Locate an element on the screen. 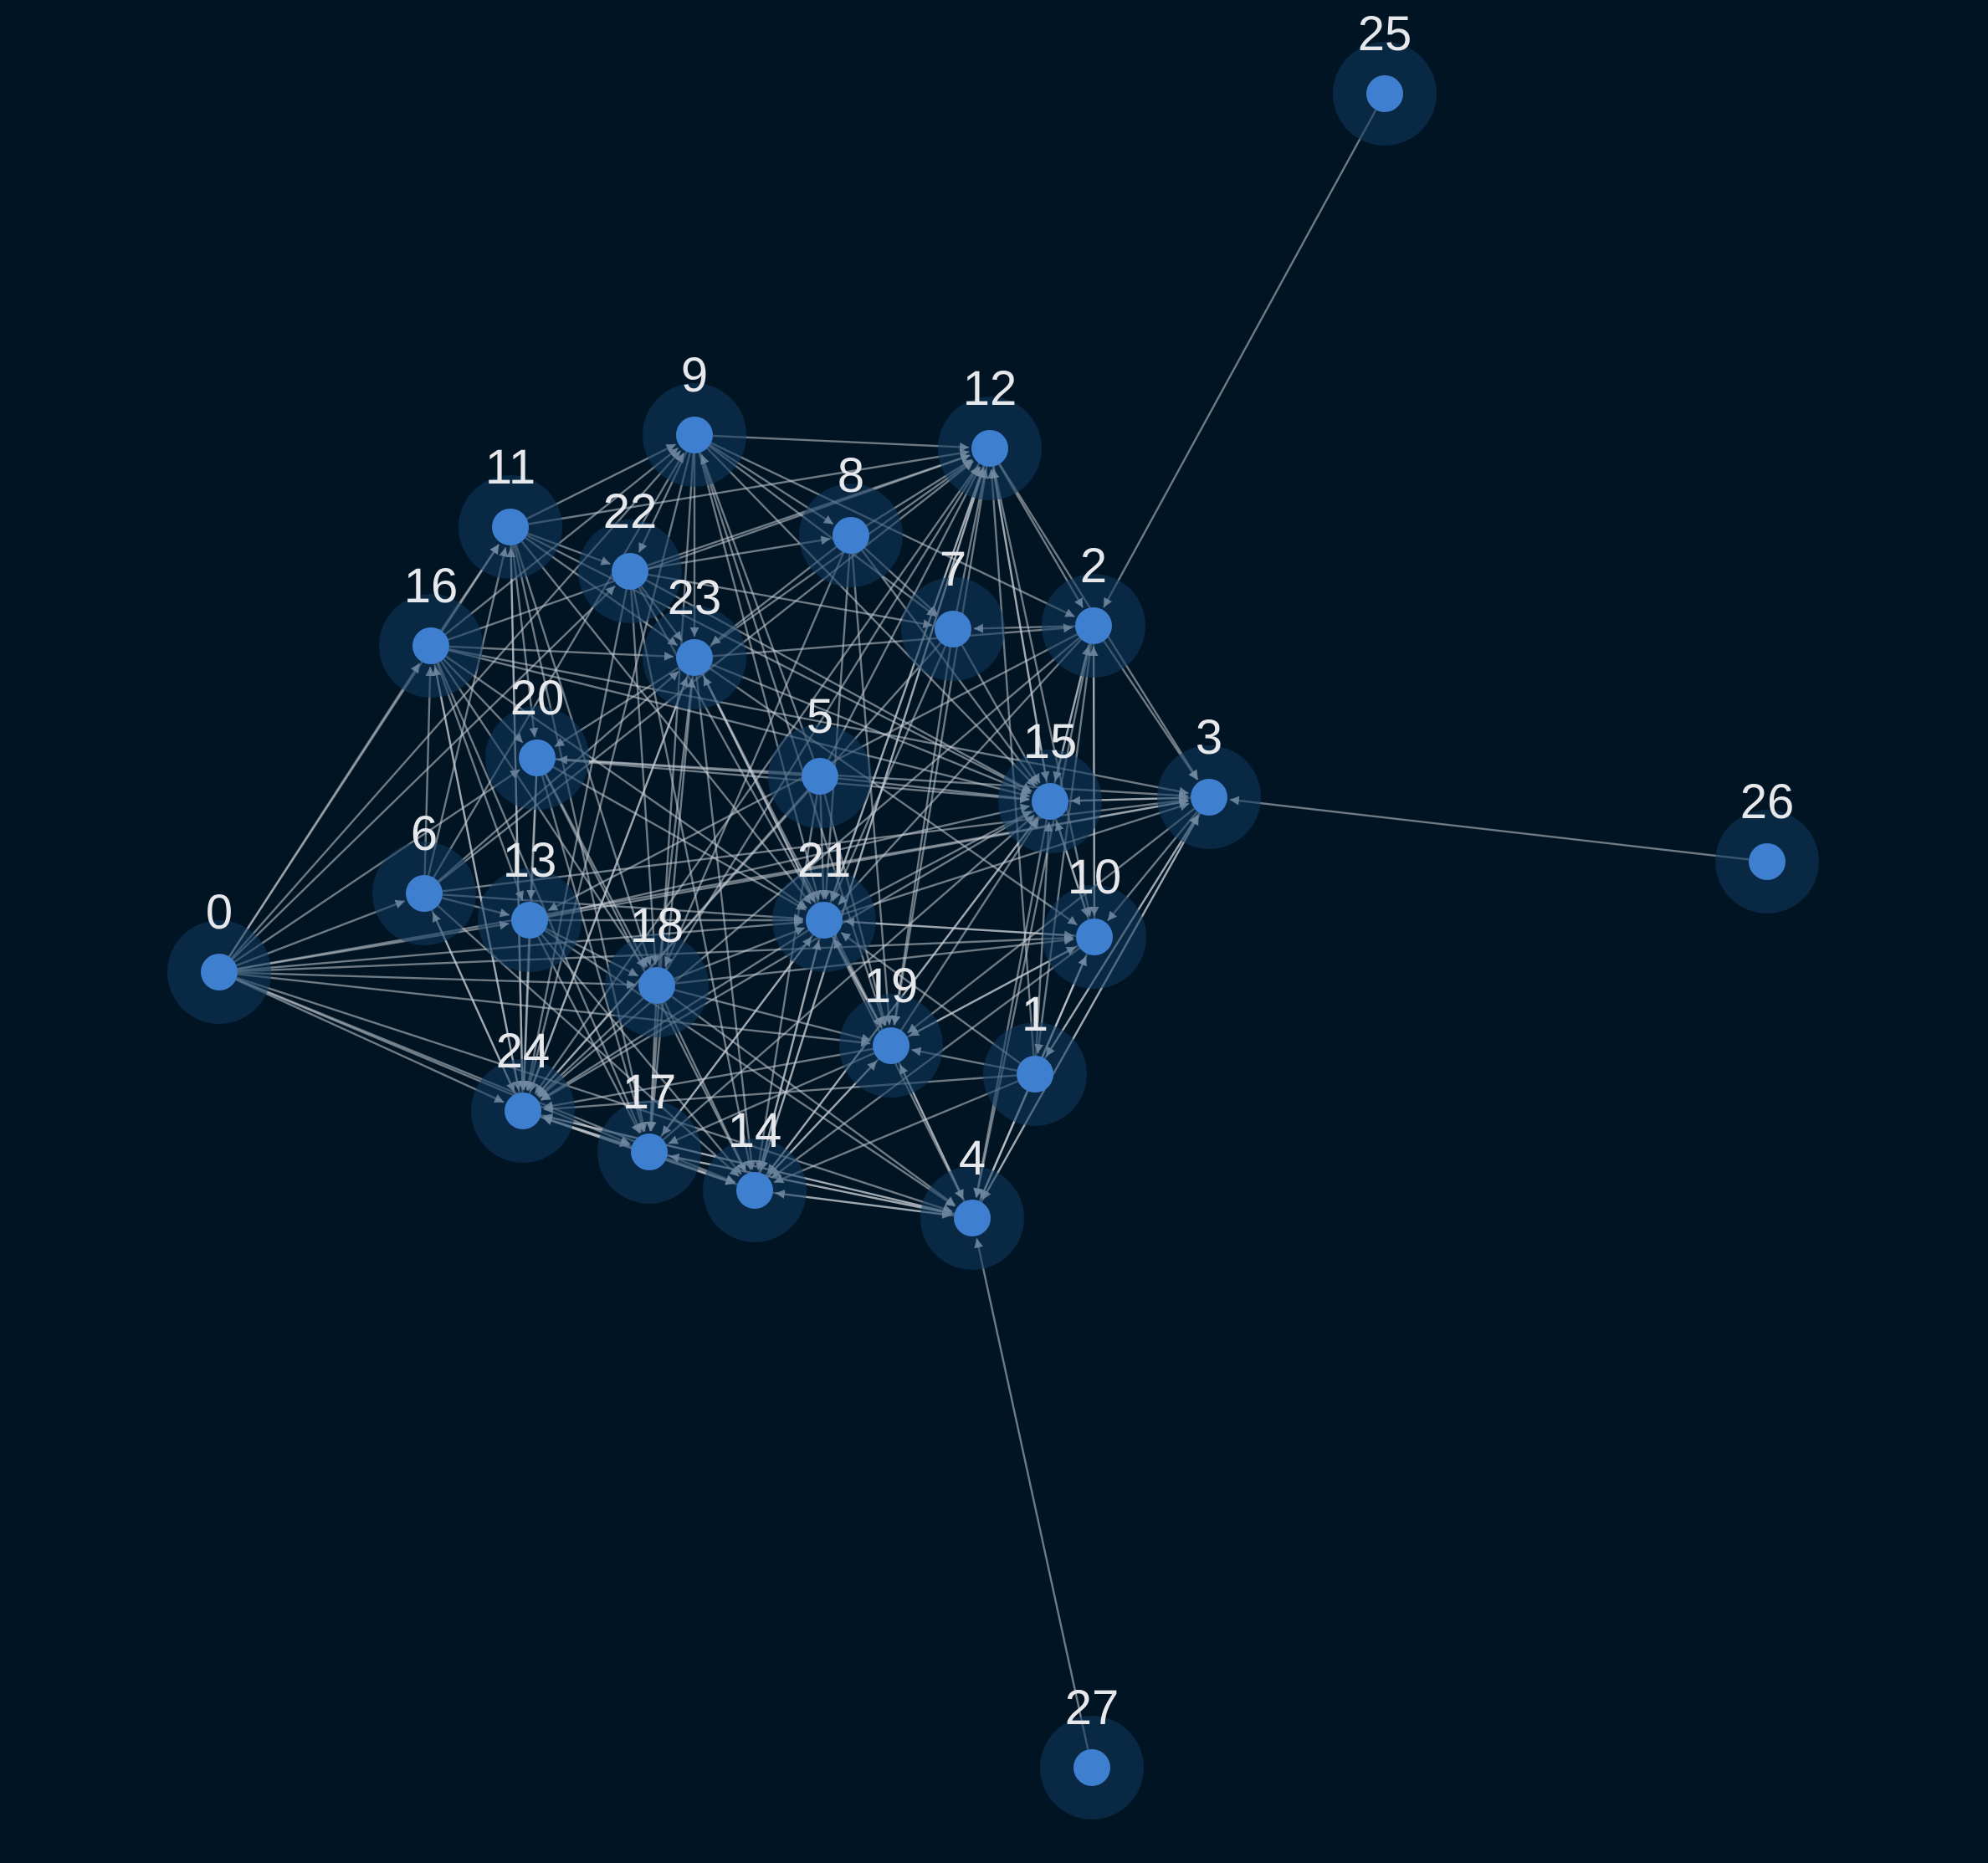 The height and width of the screenshot is (1863, 1988). node-label: 21 is located at coordinates (824, 860).